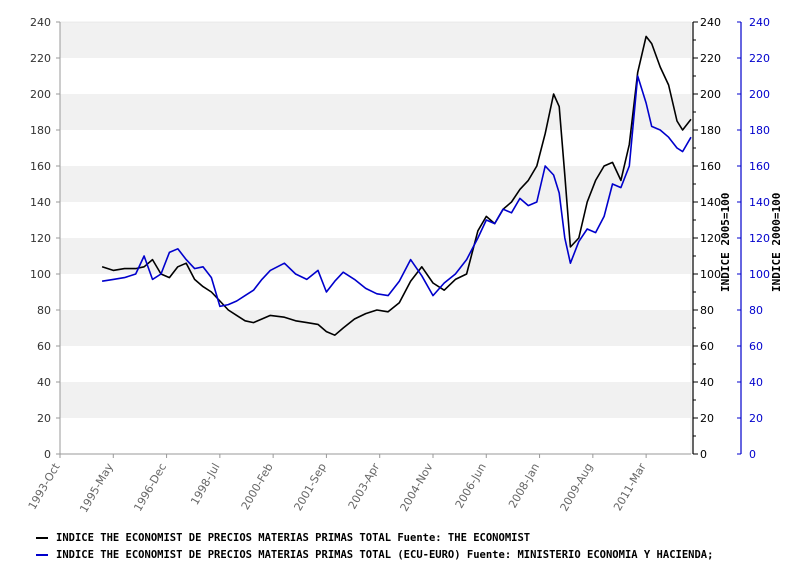 The width and height of the screenshot is (798, 568). Describe the element at coordinates (725, 242) in the screenshot. I see `right-axis-title-2005: INDICE 2005=100` at that location.